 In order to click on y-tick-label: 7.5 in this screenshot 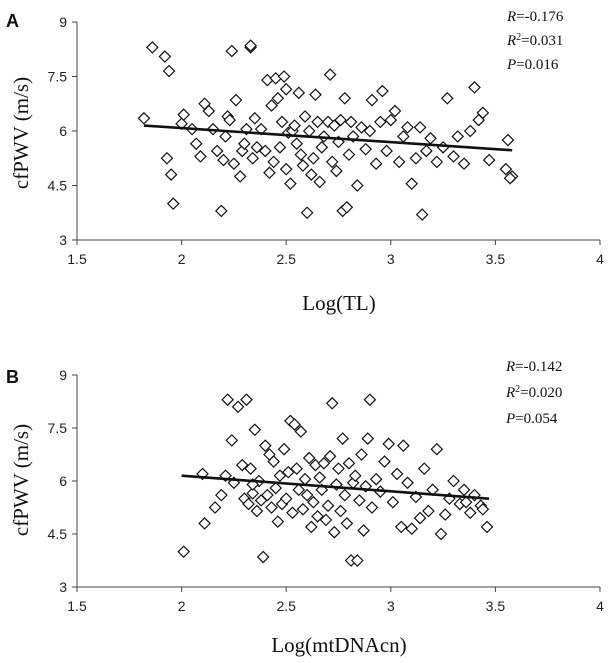, I will do `click(58, 77)`.